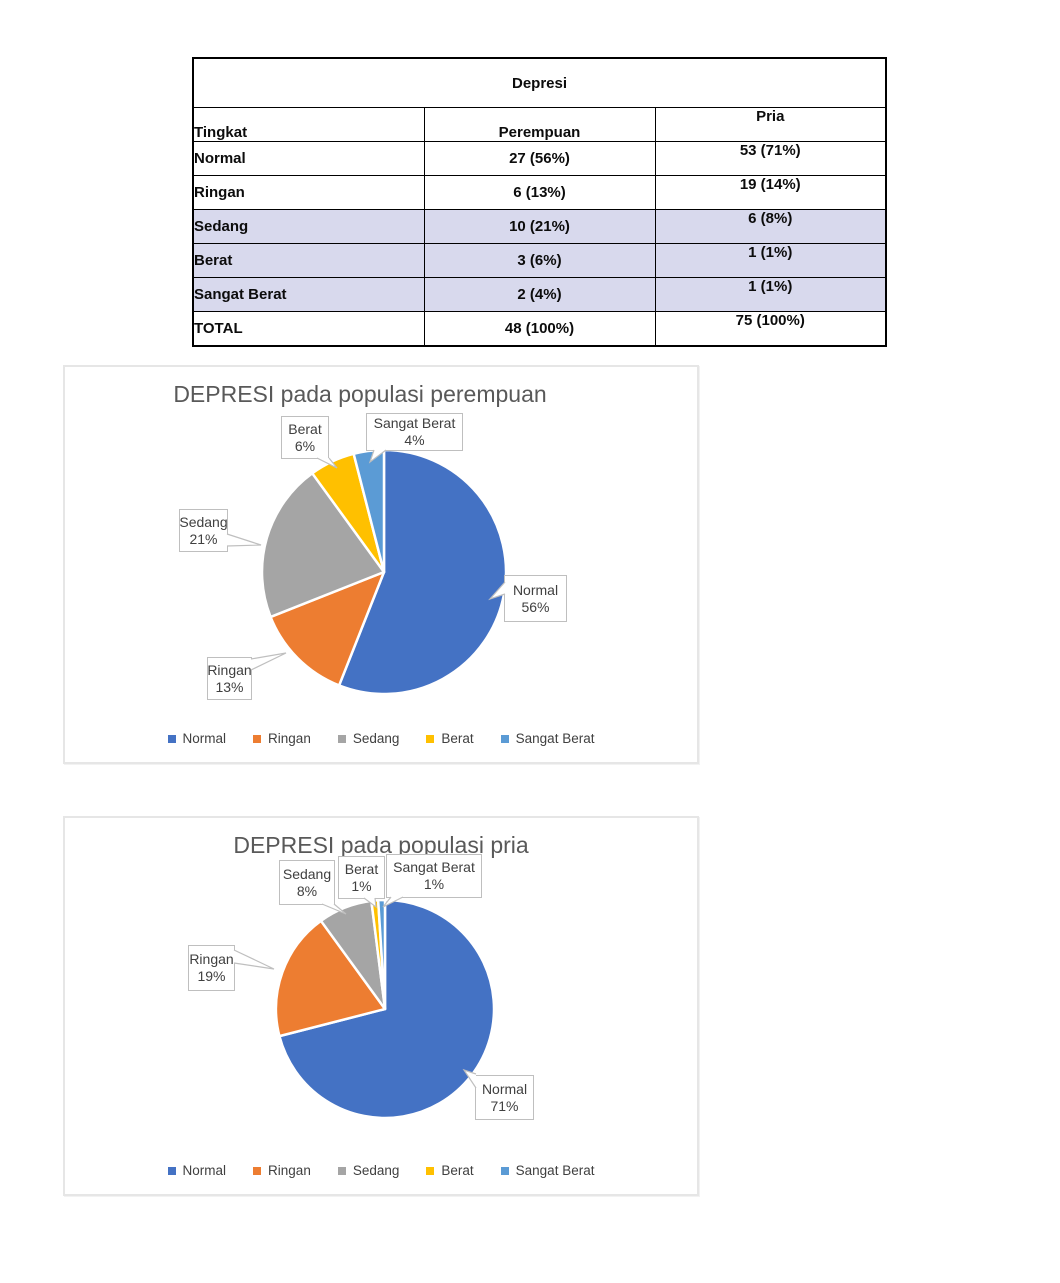  I want to click on callout-sangat-berat: Sangat Berat 4%, so click(414, 432).